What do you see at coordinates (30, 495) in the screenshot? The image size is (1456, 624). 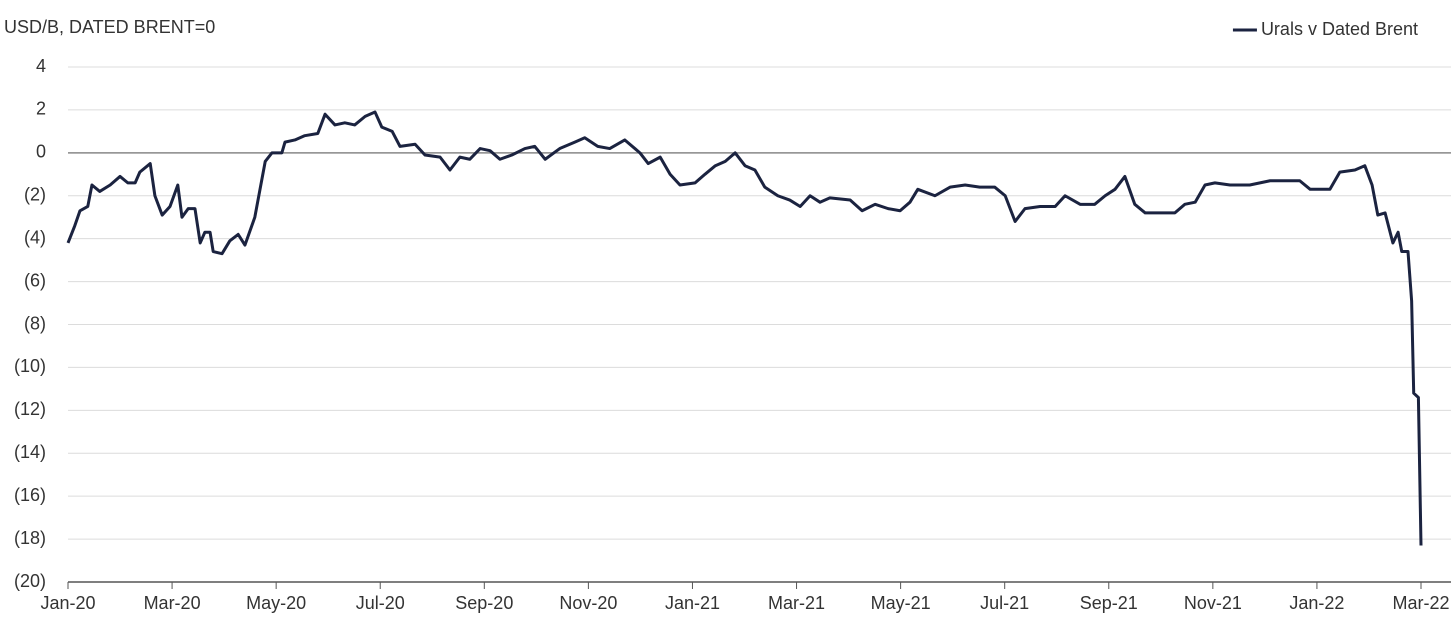 I see `y-tick-label: (16)` at bounding box center [30, 495].